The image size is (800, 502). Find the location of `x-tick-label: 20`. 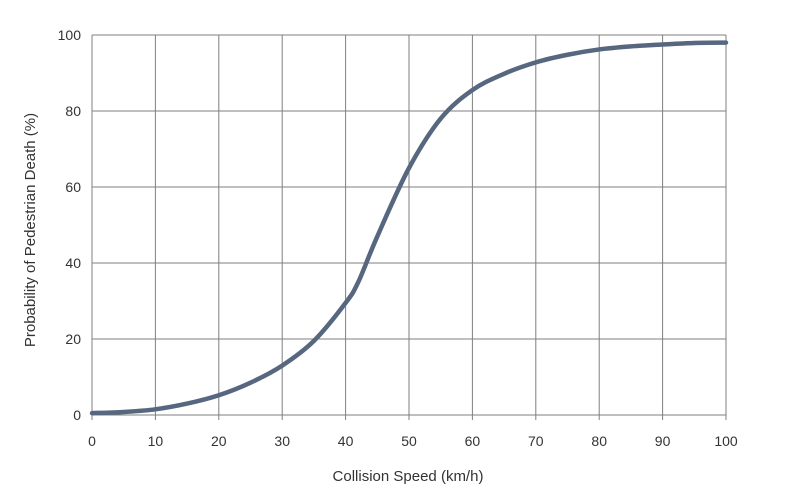

x-tick-label: 20 is located at coordinates (219, 441).